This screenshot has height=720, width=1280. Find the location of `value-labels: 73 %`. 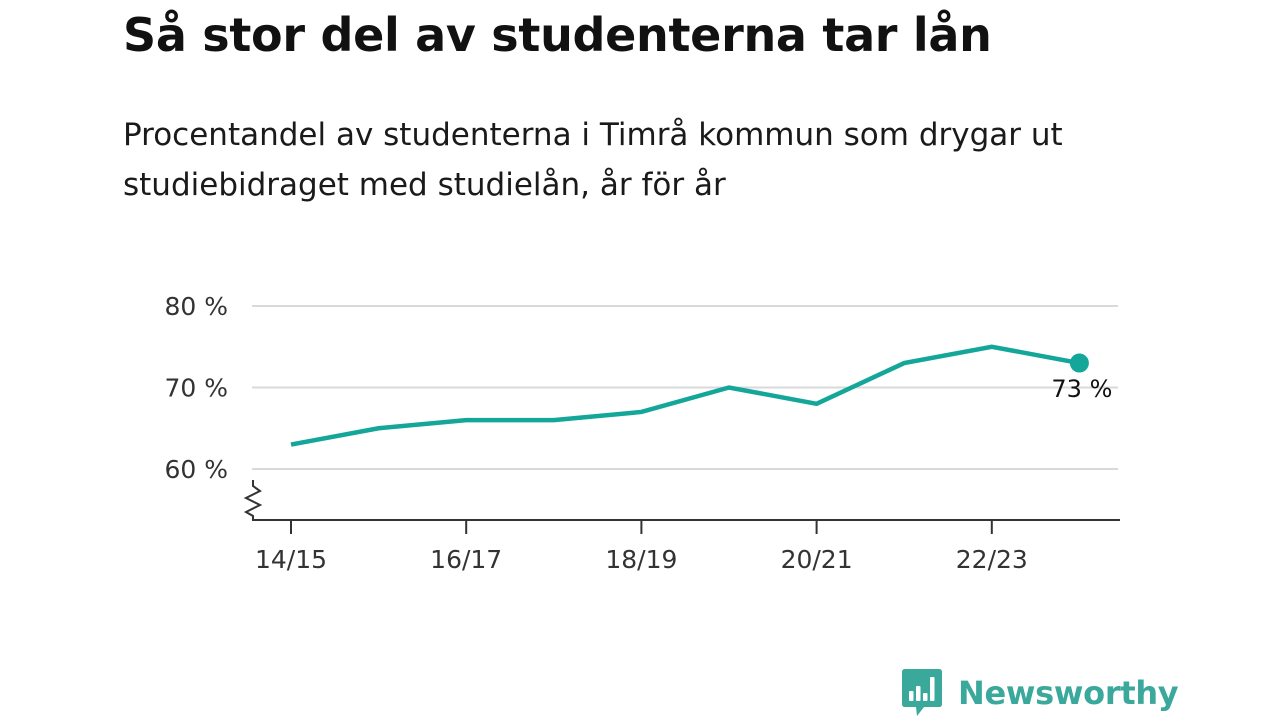

value-labels: 73 % is located at coordinates (1081, 389).